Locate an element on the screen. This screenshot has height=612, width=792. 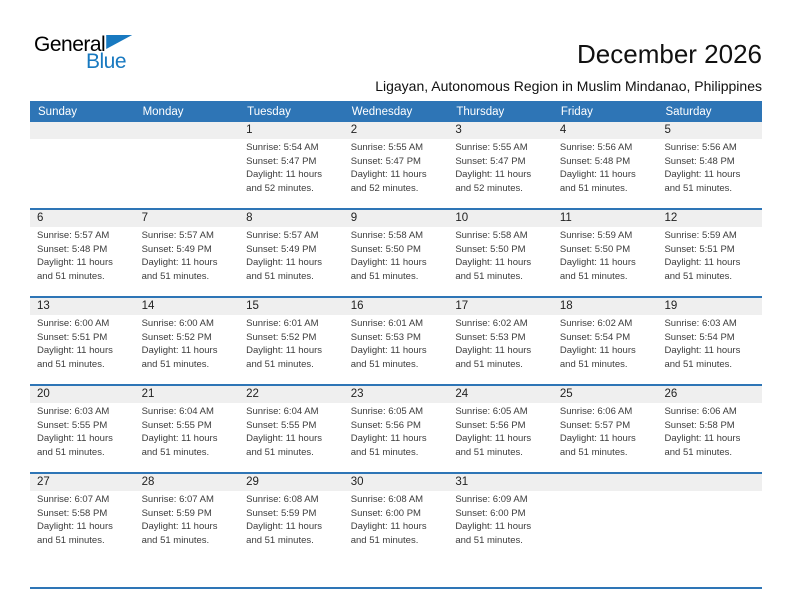
day-number: 3 is located at coordinates (500, 130).